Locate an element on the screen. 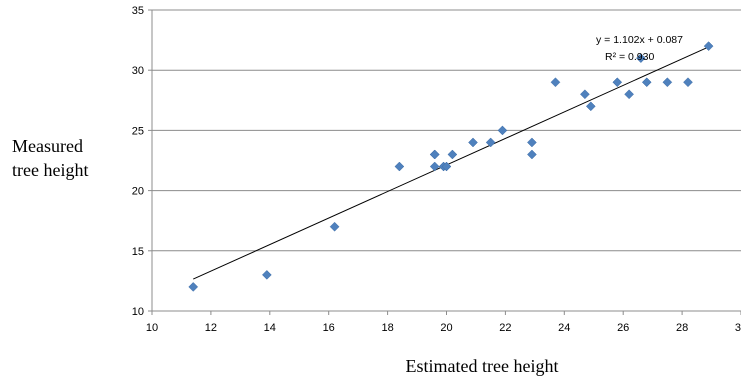  x-tick-label: 12 is located at coordinates (211, 328).